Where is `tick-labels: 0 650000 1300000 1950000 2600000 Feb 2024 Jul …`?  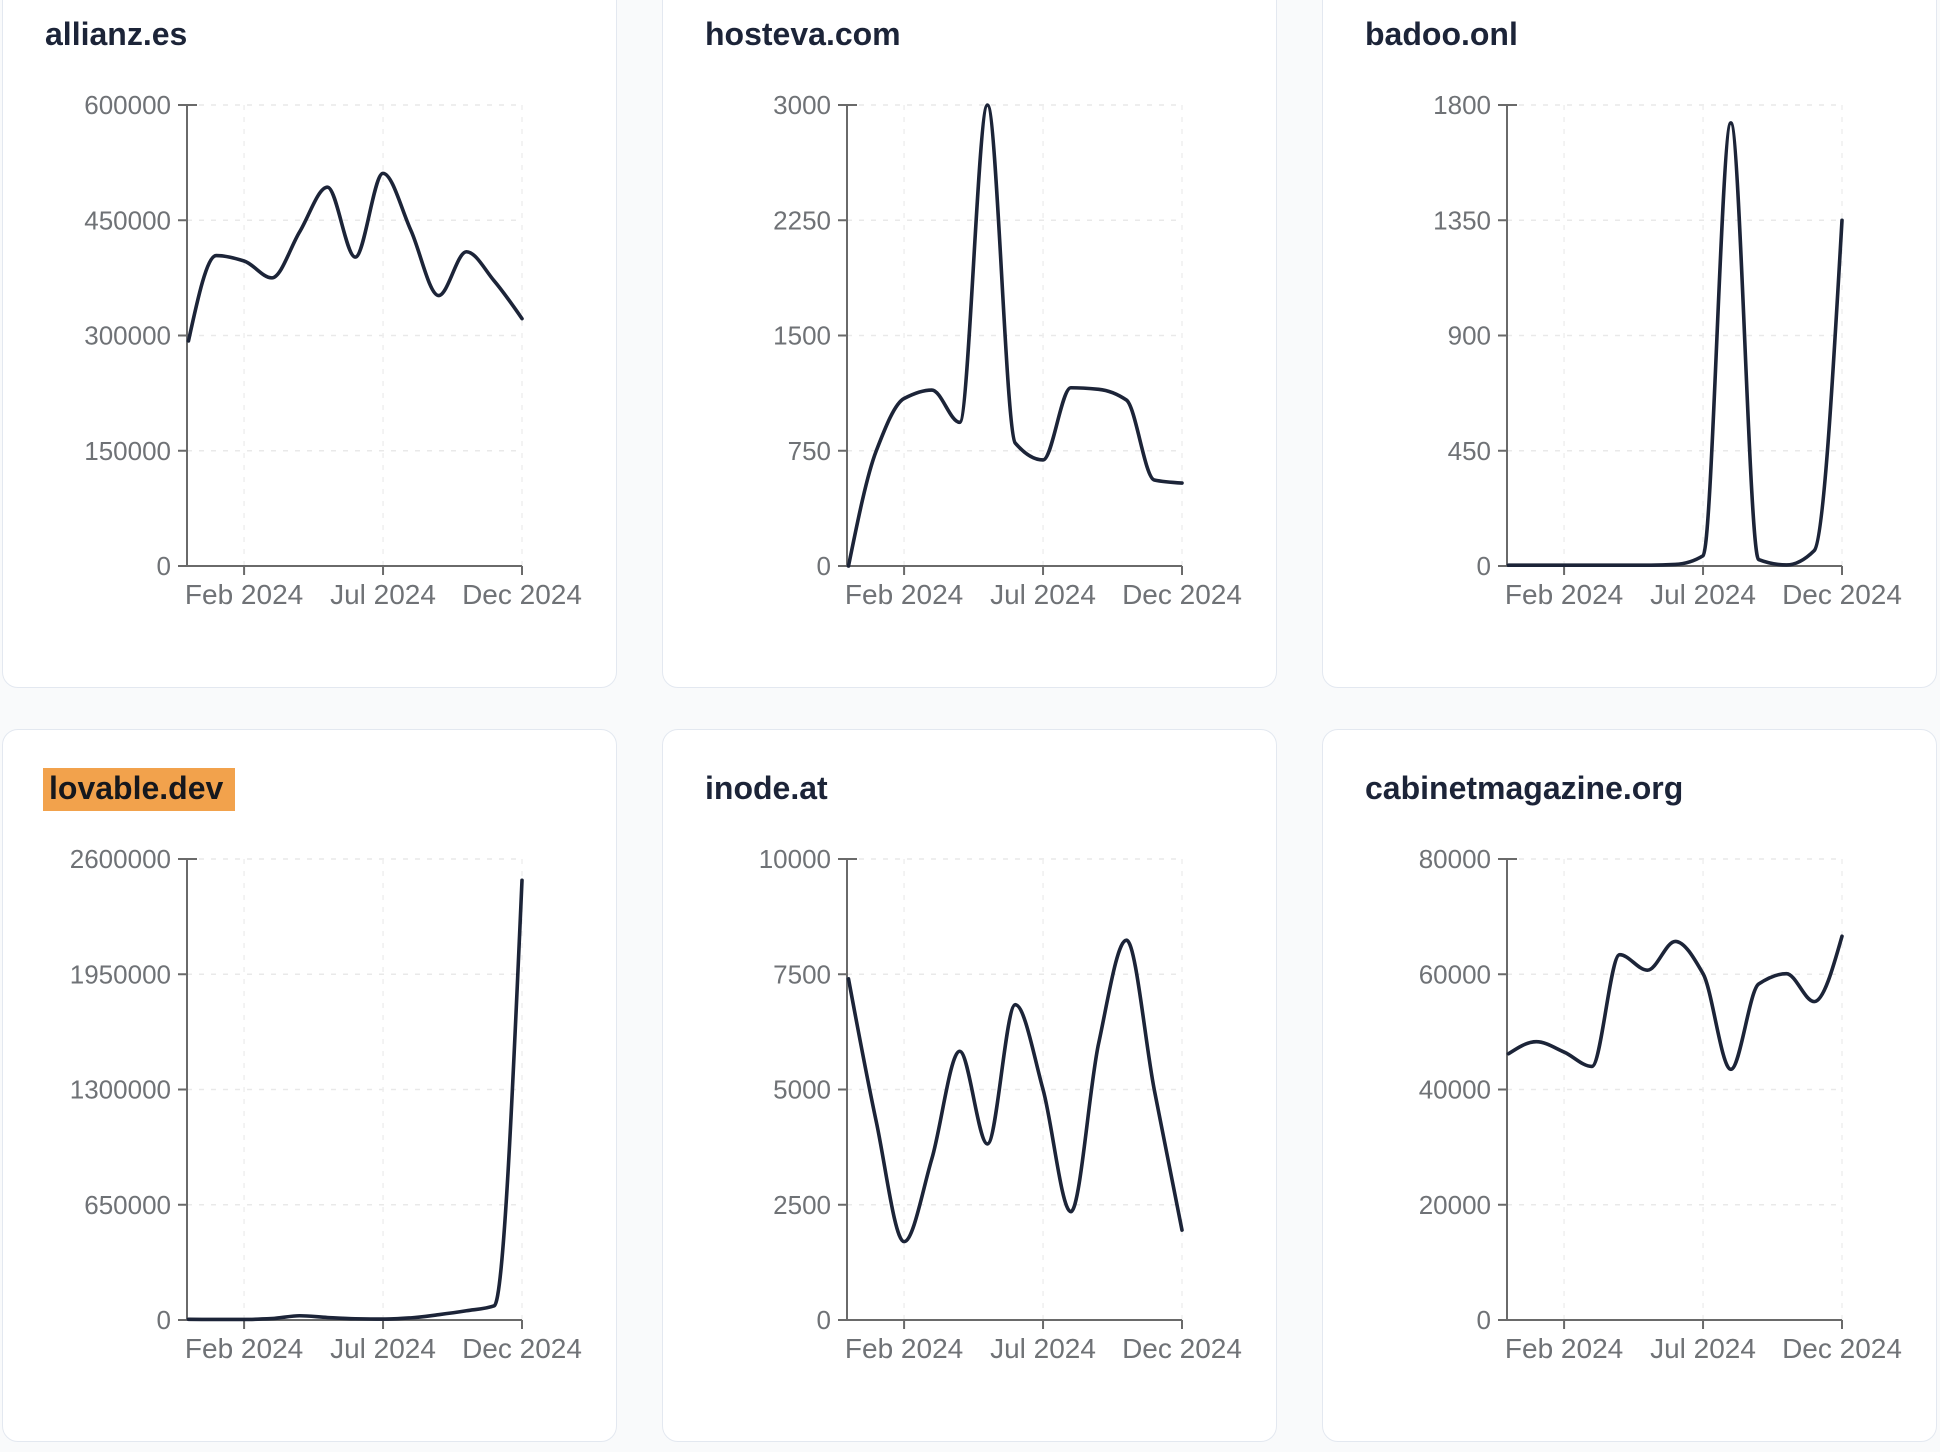
tick-labels: 0 650000 1300000 1950000 2600000 Feb 2024 Jul … is located at coordinates (326, 1104).